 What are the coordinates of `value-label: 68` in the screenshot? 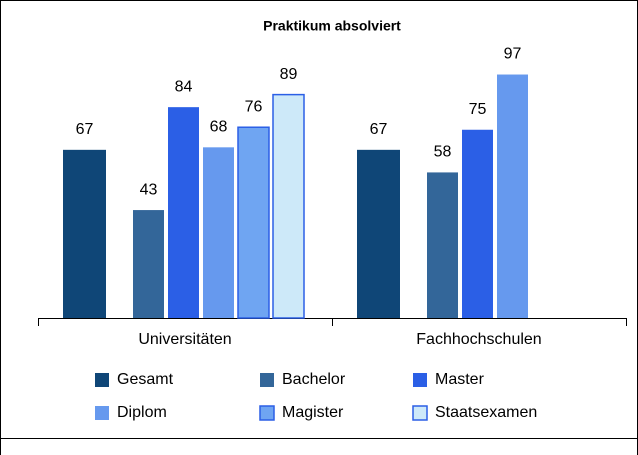 It's located at (219, 127).